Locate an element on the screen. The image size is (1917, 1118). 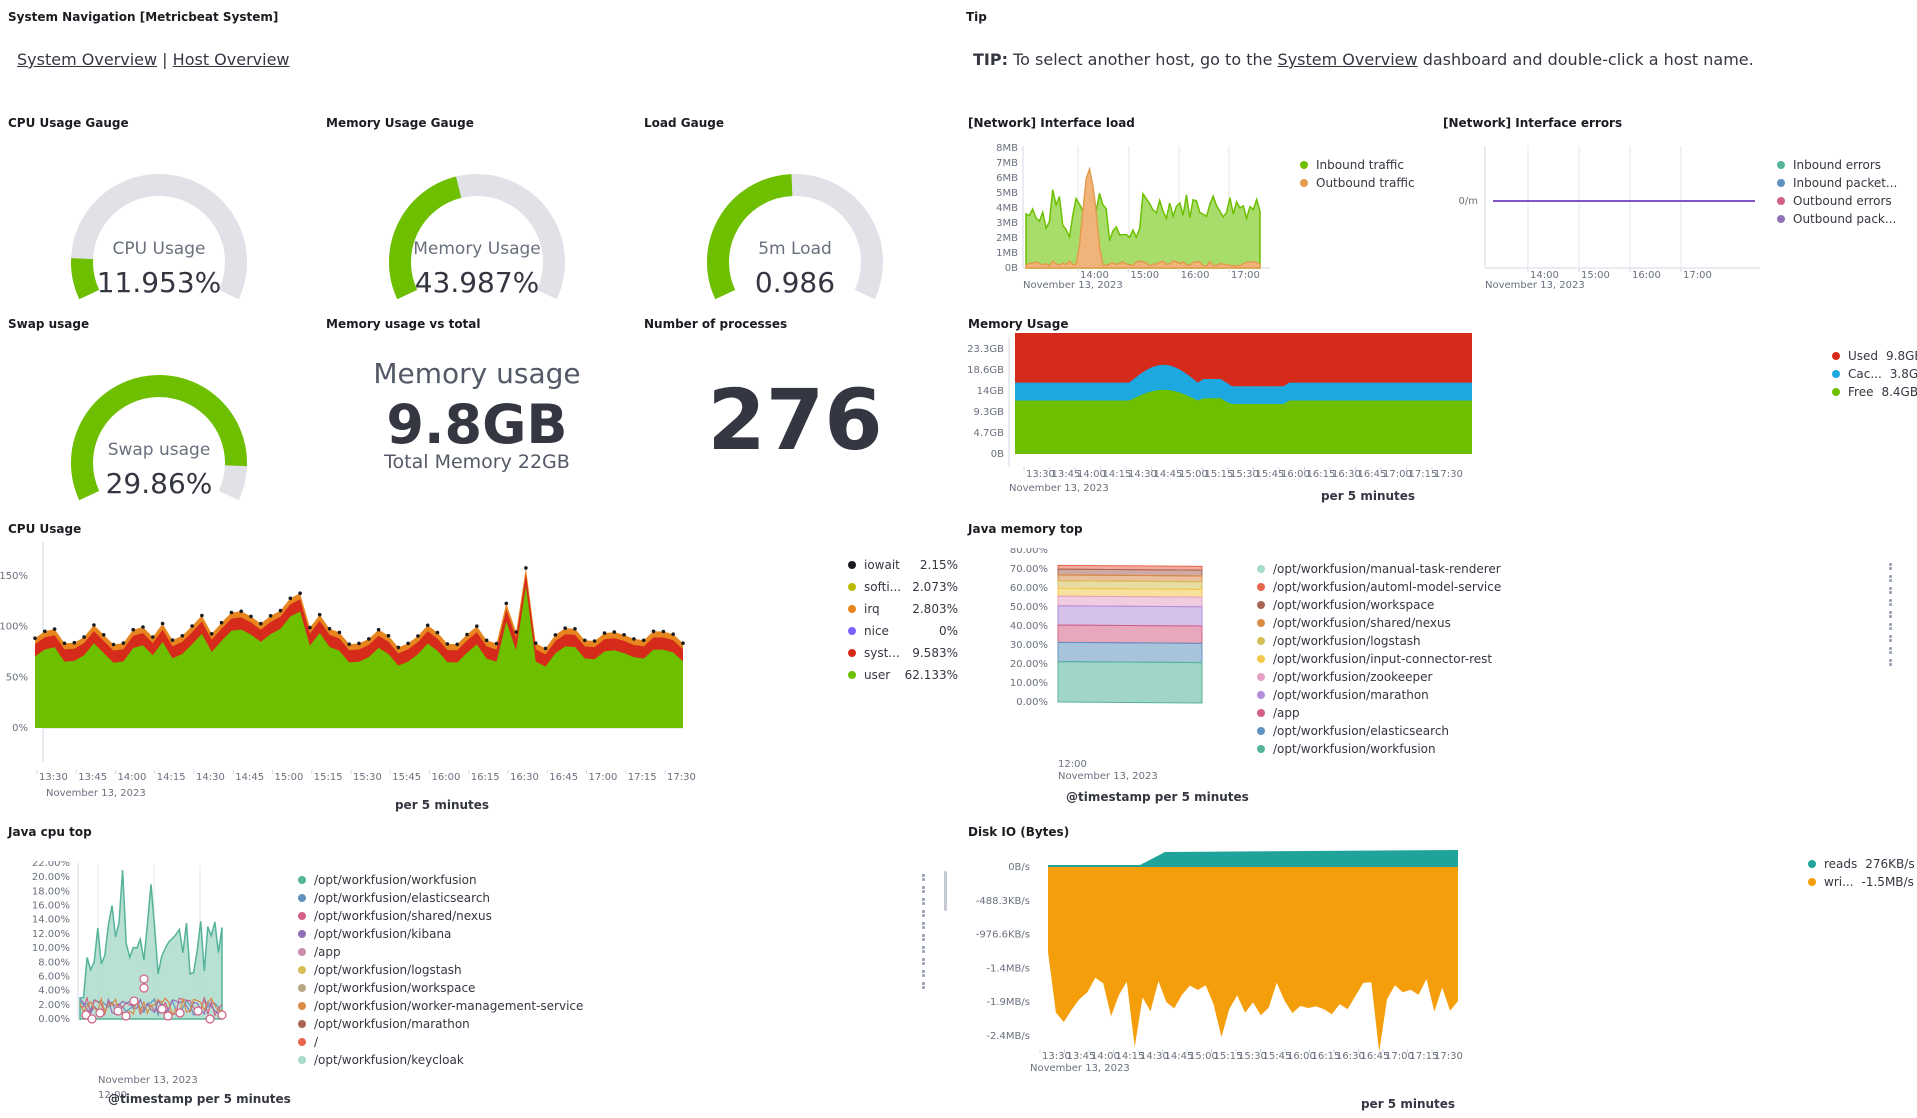
panel-title: Java cpu top is located at coordinates (50, 832).